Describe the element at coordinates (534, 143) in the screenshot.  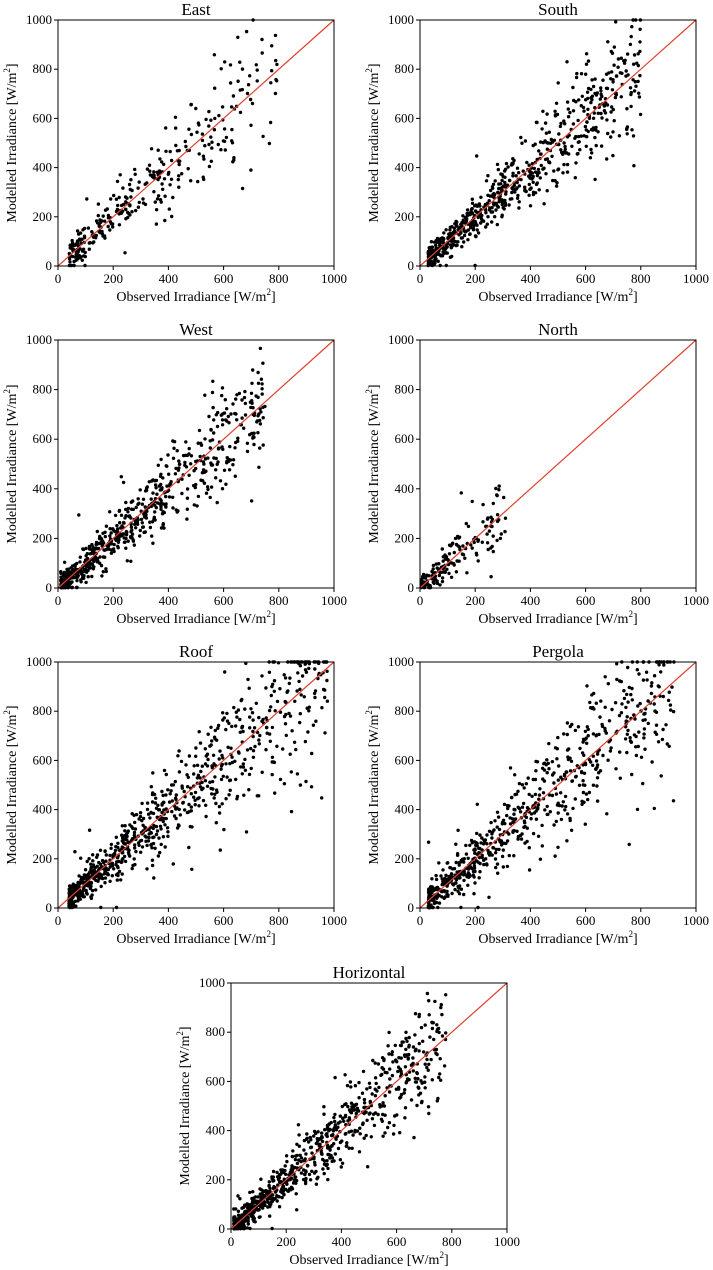
I see `points-south` at that location.